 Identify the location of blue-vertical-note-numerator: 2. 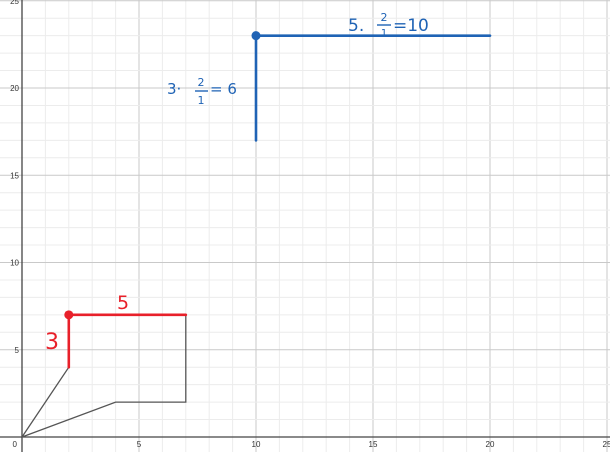
(201, 82).